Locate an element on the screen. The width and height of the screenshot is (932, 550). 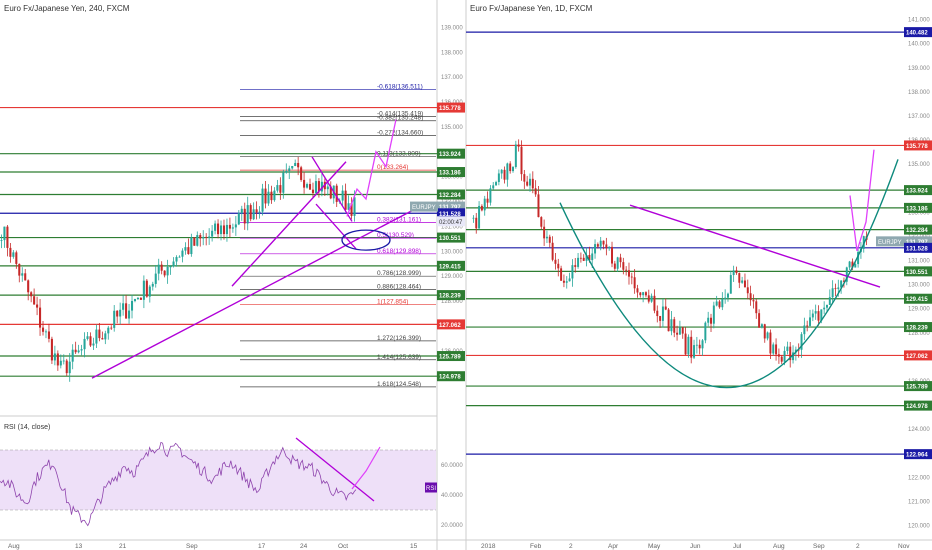
fib-label: 1.618(124.548) is located at coordinates (399, 384).